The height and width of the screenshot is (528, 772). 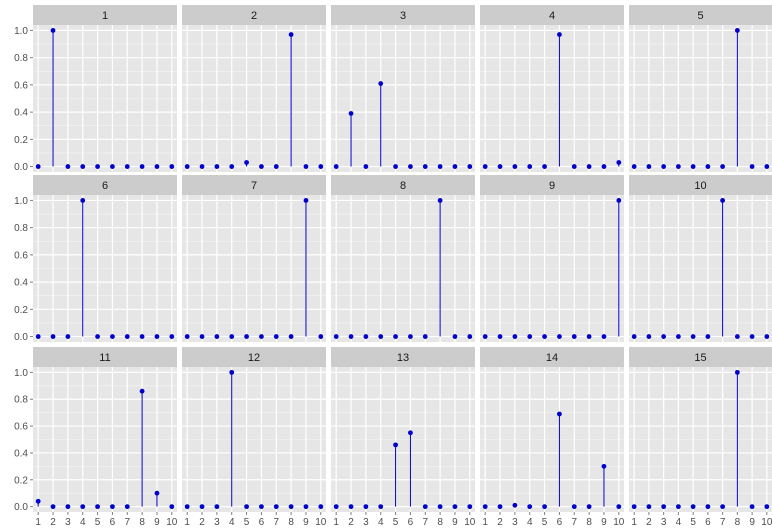 What do you see at coordinates (105, 16) in the screenshot?
I see `facet-strip-label: 1` at bounding box center [105, 16].